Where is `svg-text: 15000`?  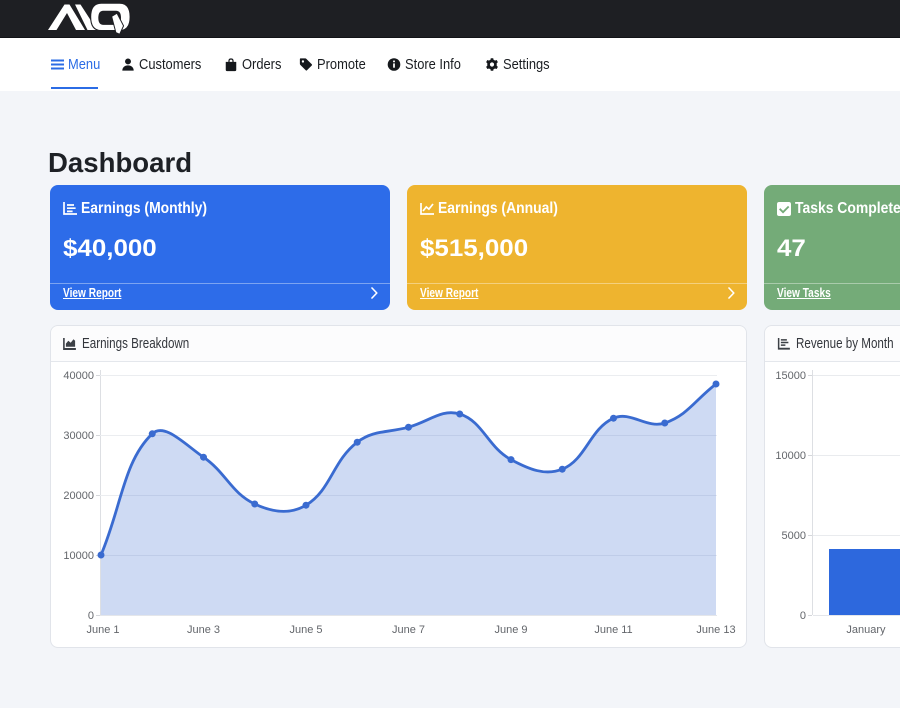
svg-text: 15000 is located at coordinates (790, 376).